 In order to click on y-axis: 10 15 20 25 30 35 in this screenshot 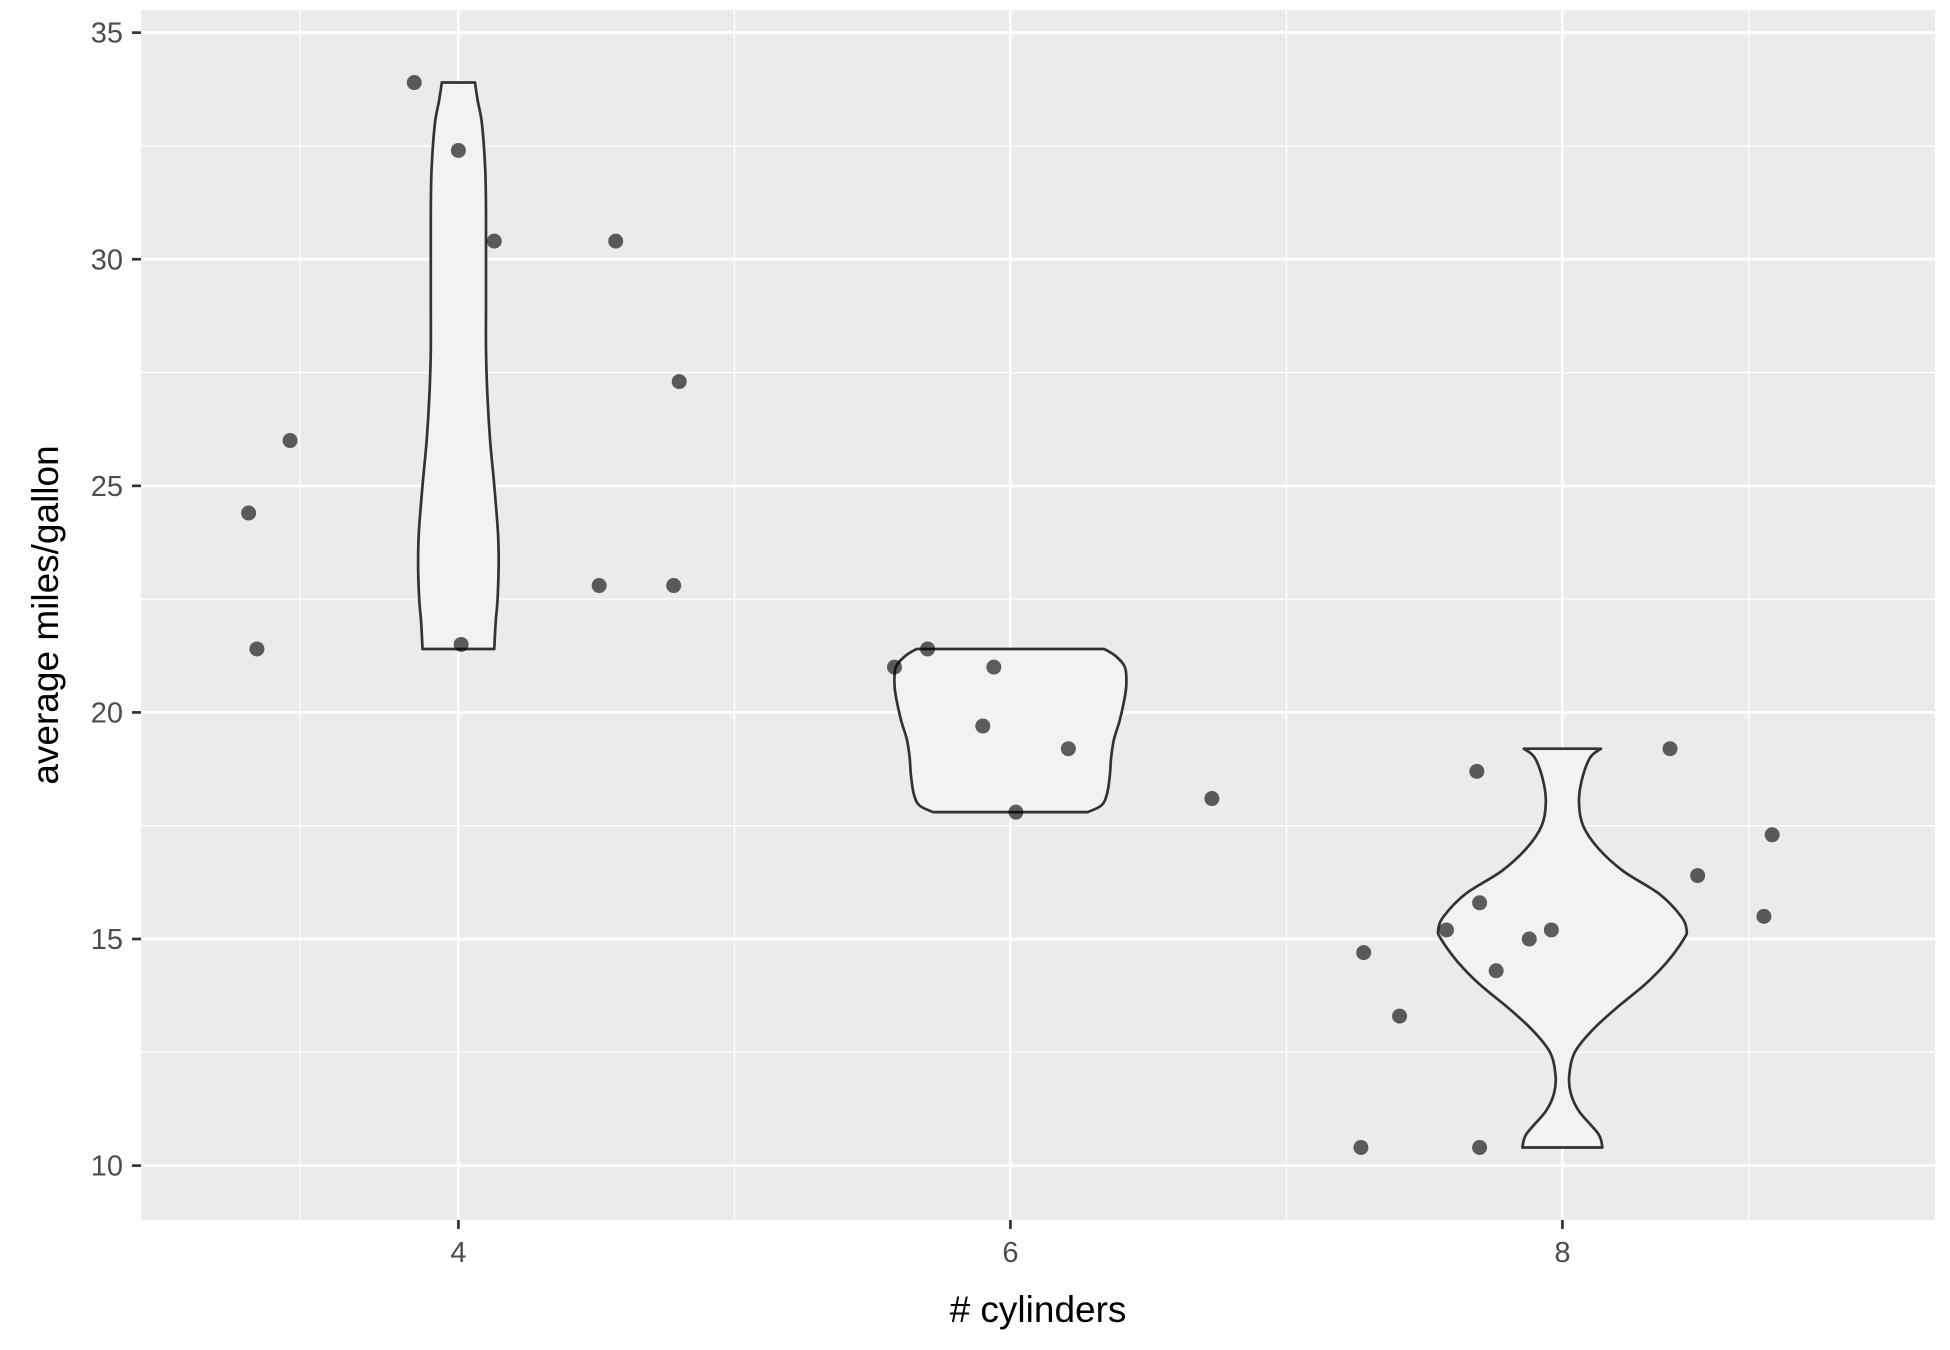, I will do `click(116, 600)`.